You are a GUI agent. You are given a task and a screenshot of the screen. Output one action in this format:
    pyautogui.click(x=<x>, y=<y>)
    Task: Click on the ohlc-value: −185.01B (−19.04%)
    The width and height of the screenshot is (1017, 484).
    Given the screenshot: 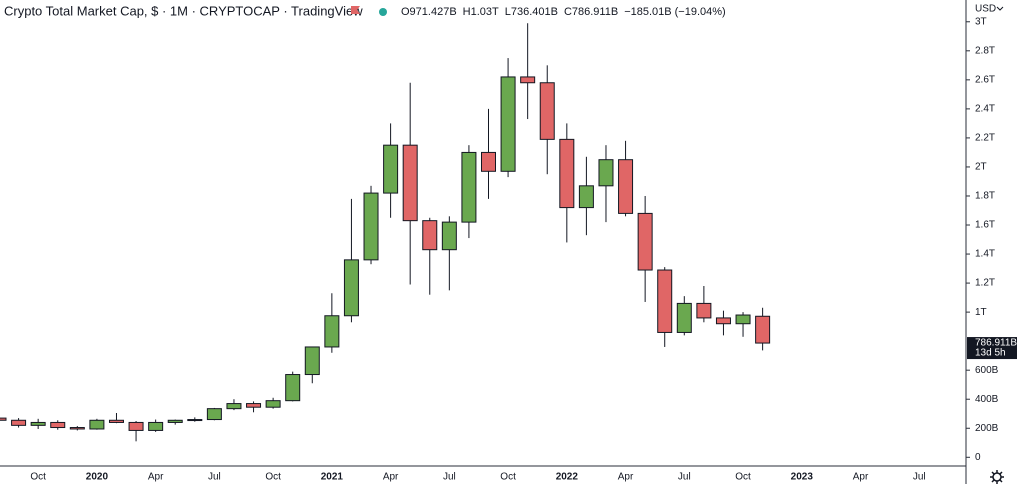 What is the action you would take?
    pyautogui.click(x=675, y=12)
    